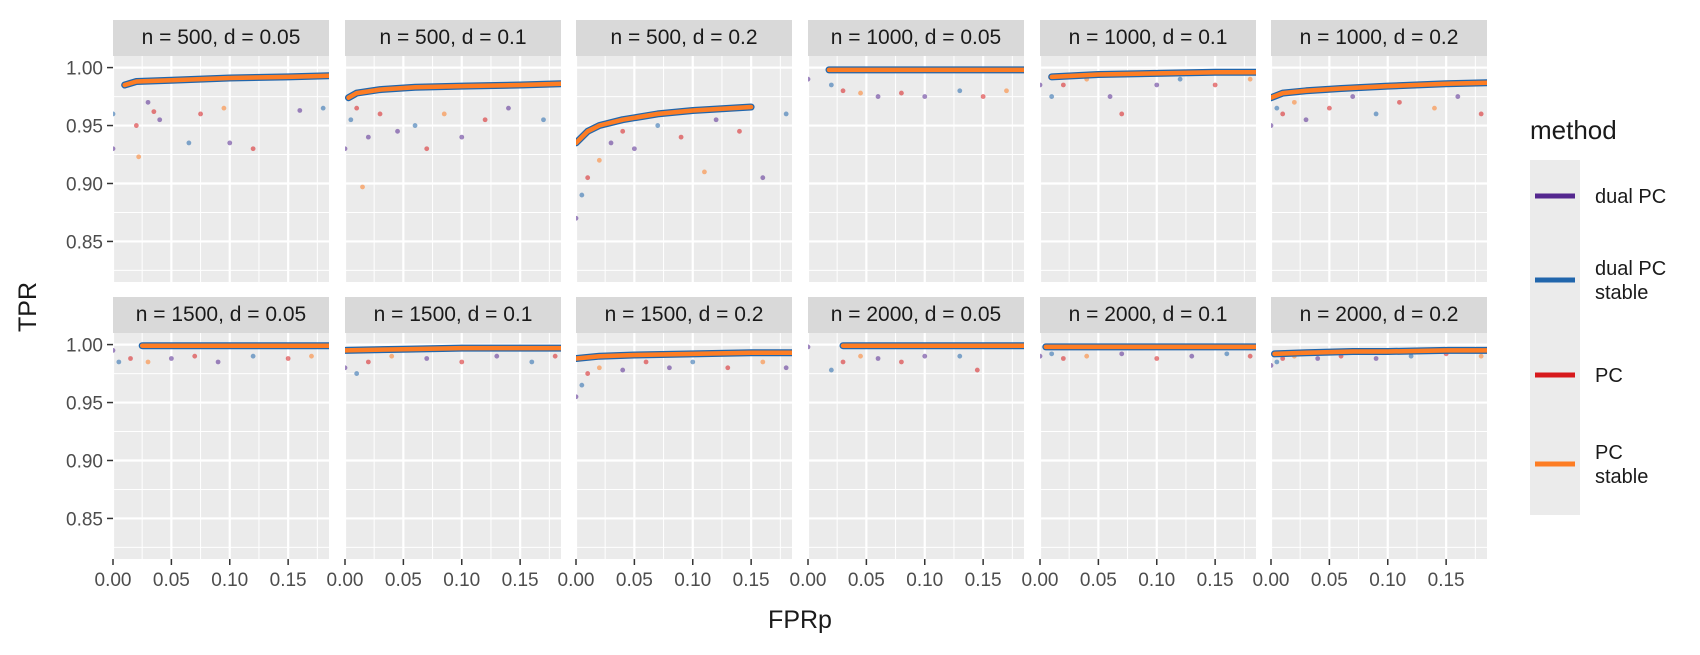 The height and width of the screenshot is (655, 1700). I want to click on facet-strip-label: n = 2000, d = 0.1, so click(1148, 314).